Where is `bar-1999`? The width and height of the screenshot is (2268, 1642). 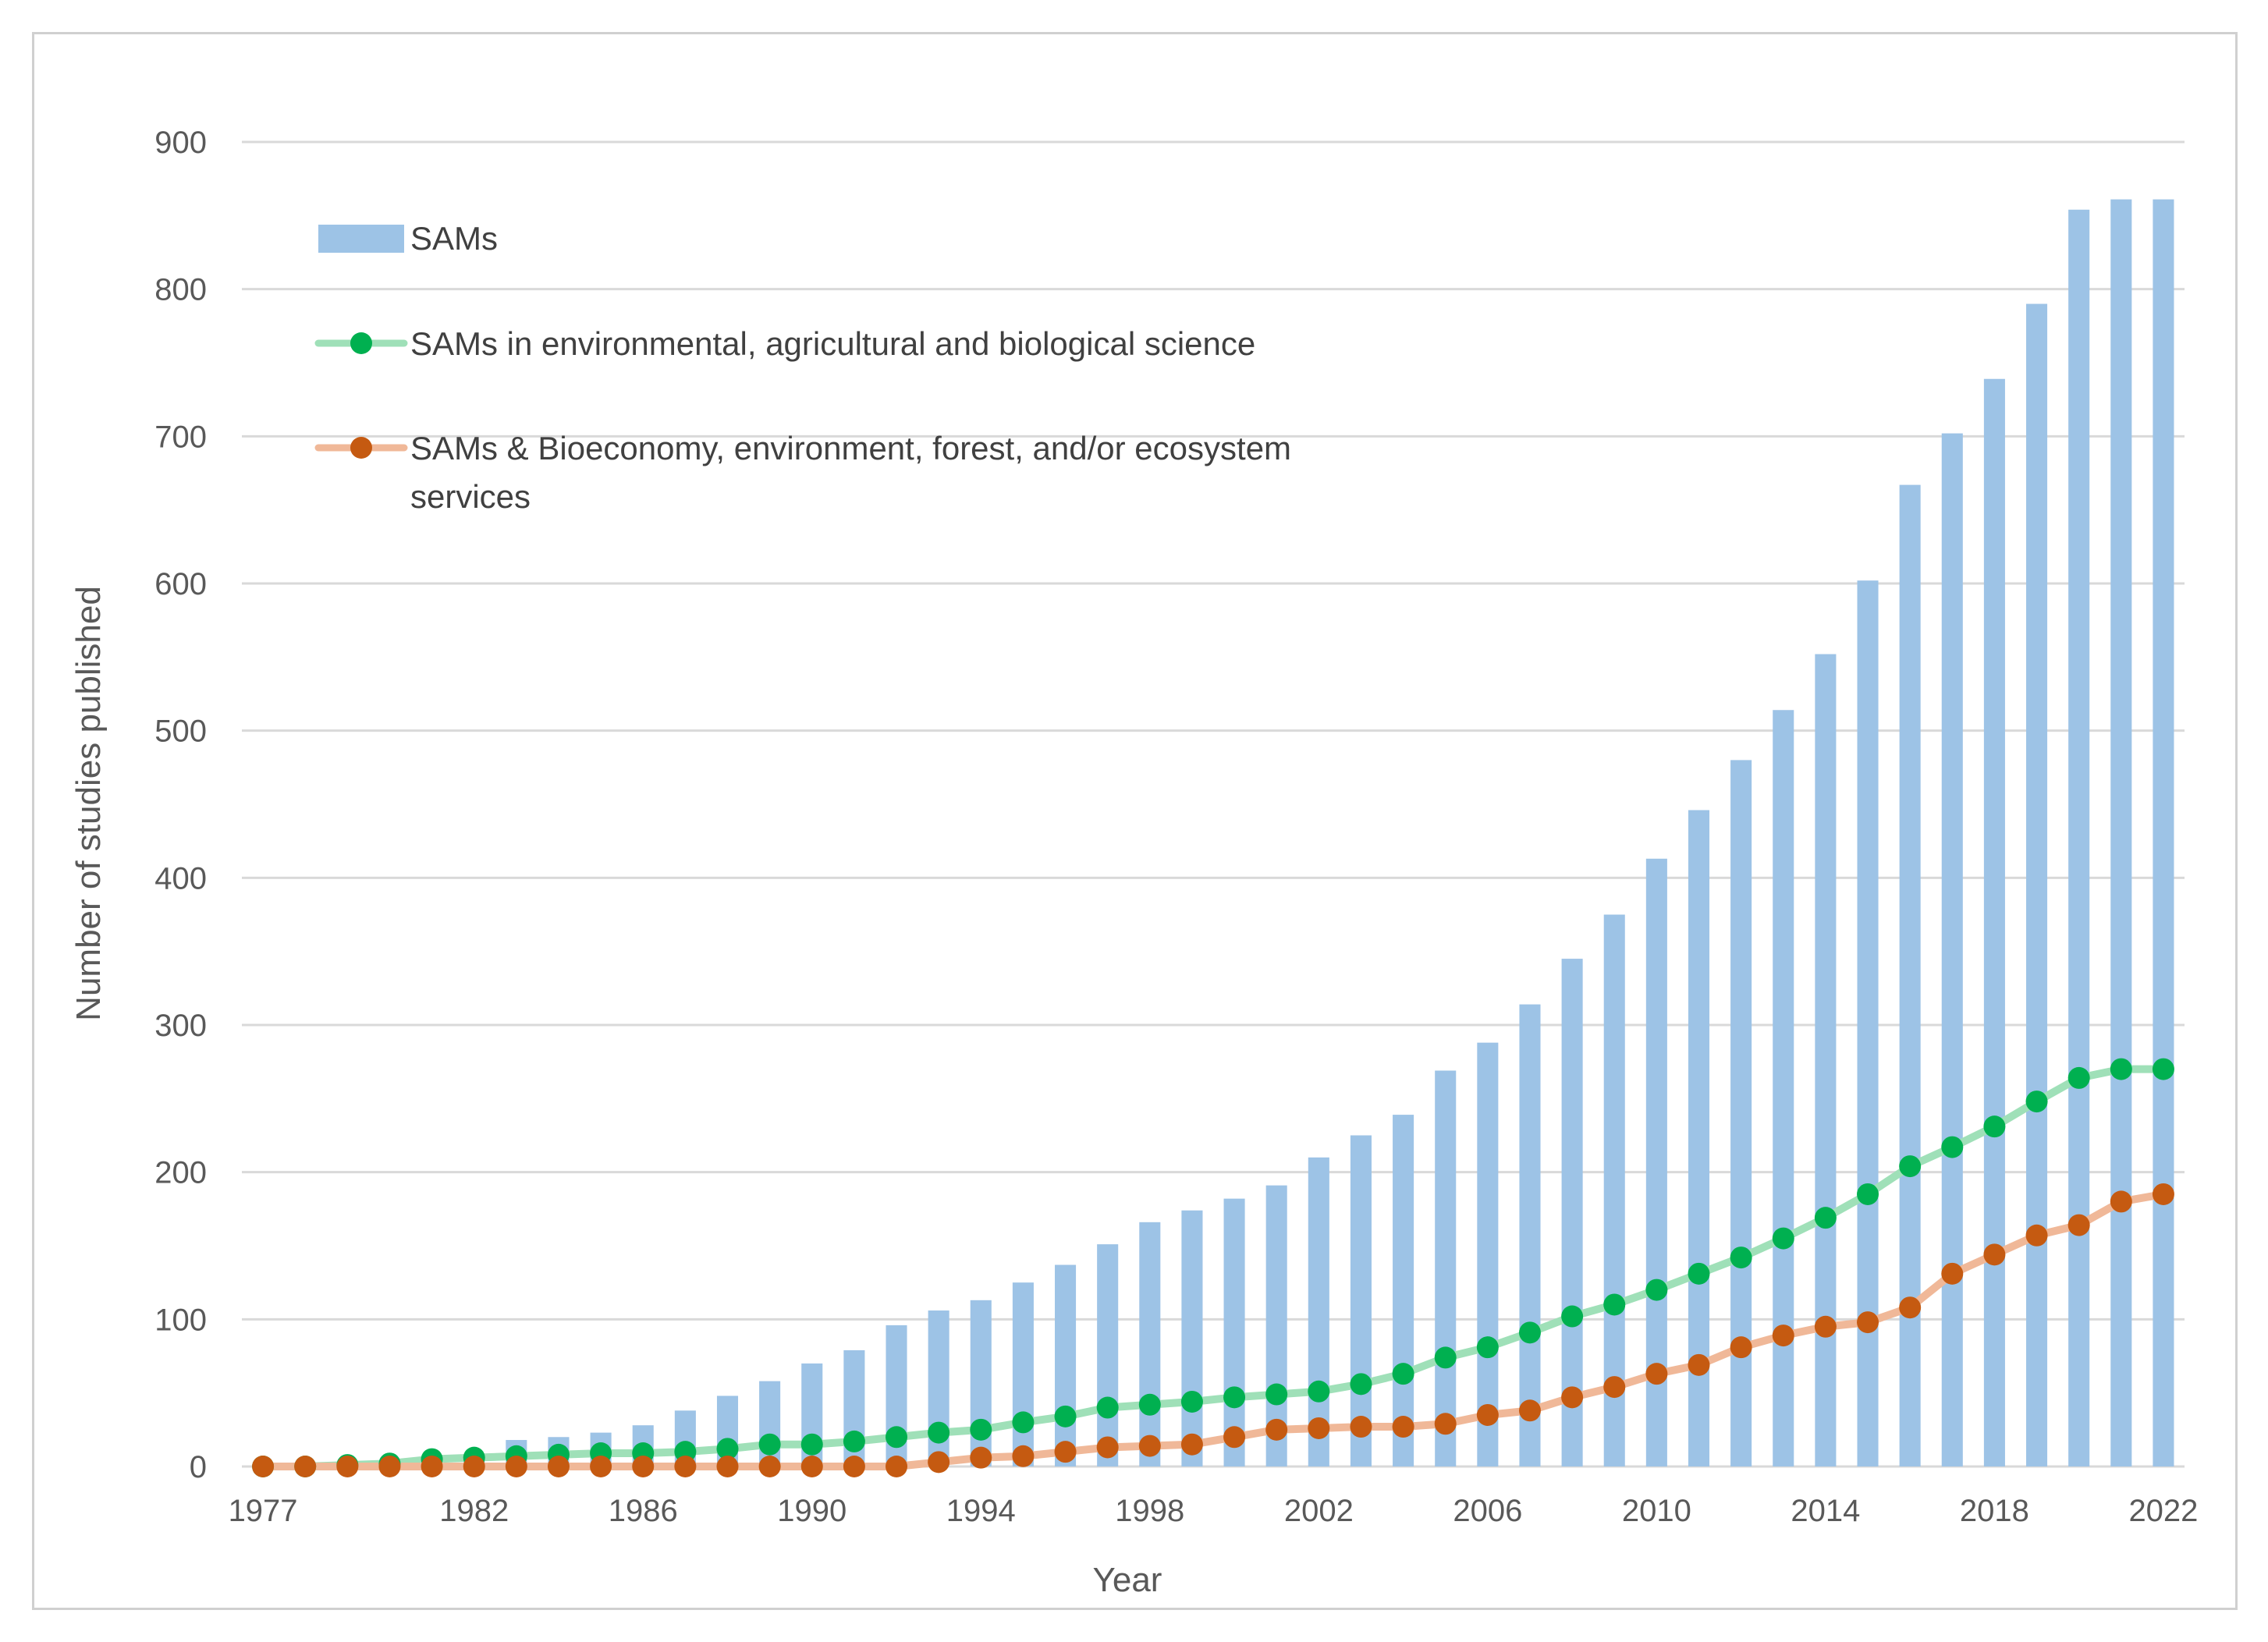
bar-1999 is located at coordinates (1192, 1338).